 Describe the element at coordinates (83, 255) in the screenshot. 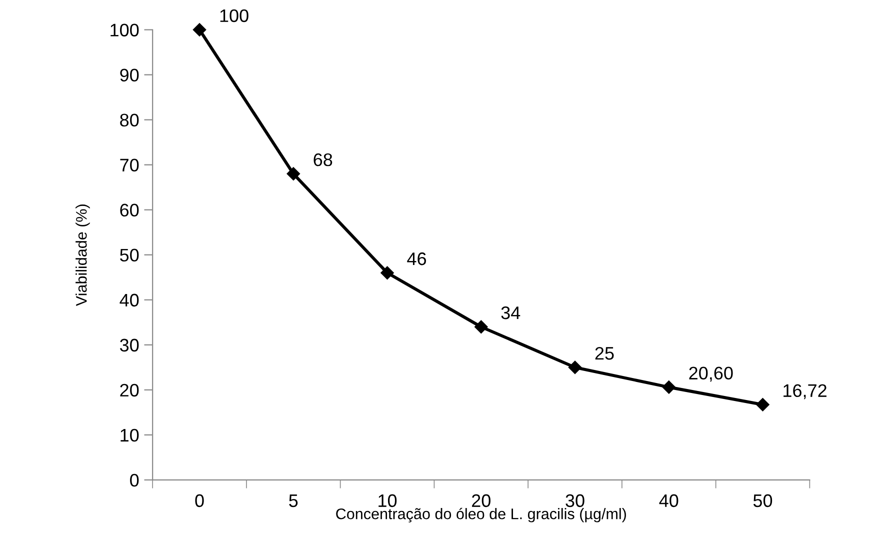

I see `y-axis-title: Viabilidade (%)` at that location.